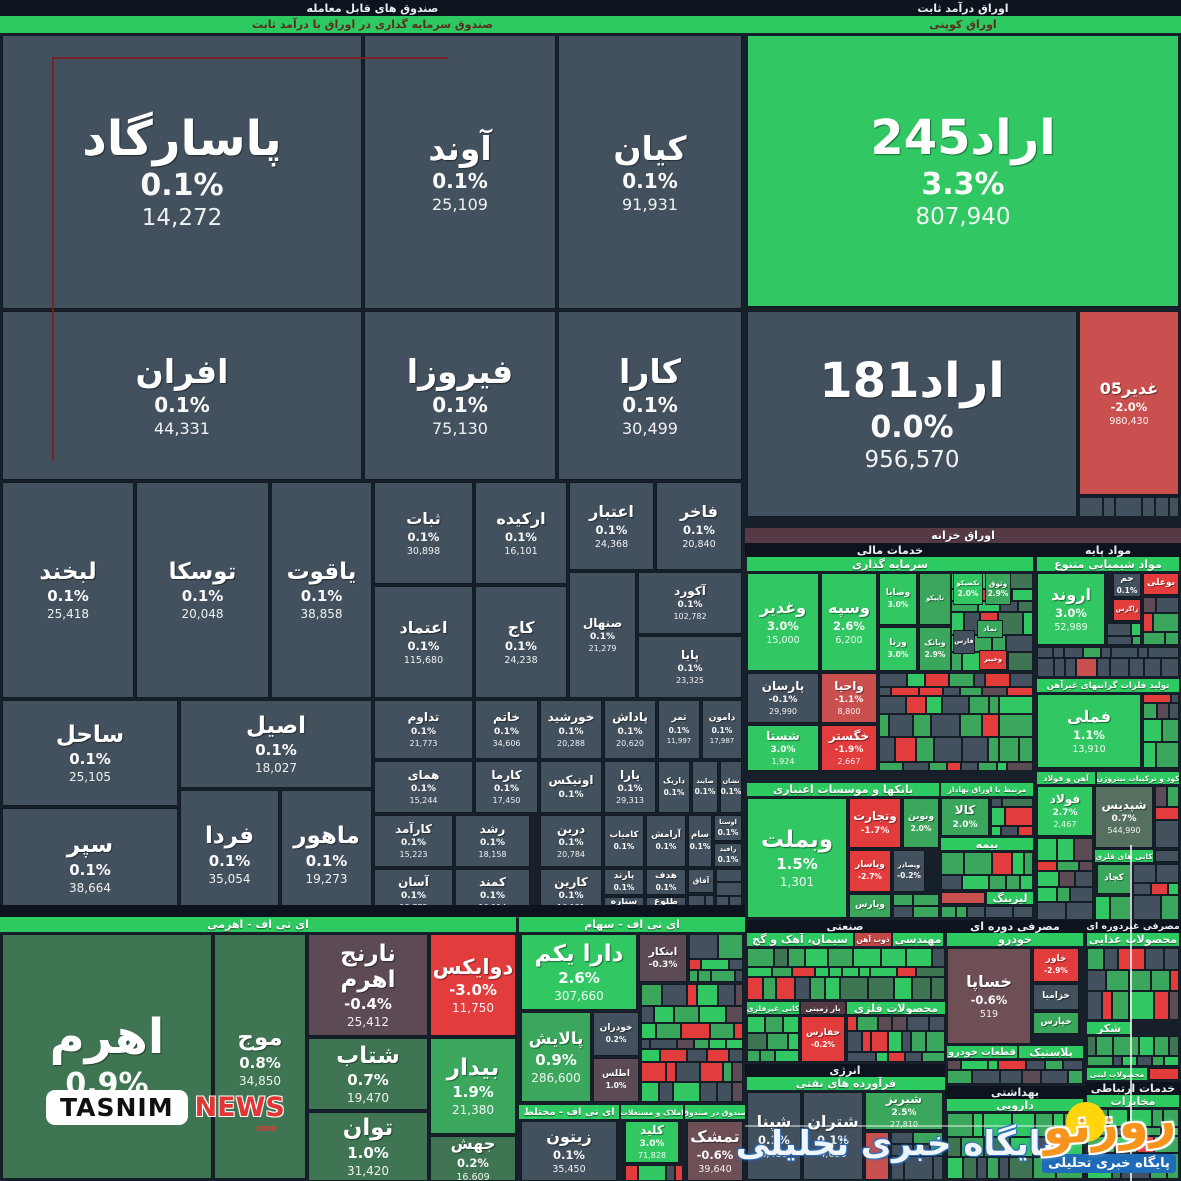 This screenshot has height=1181, width=1181. I want to click on section-header: اوراق خزانه, so click(963, 535).